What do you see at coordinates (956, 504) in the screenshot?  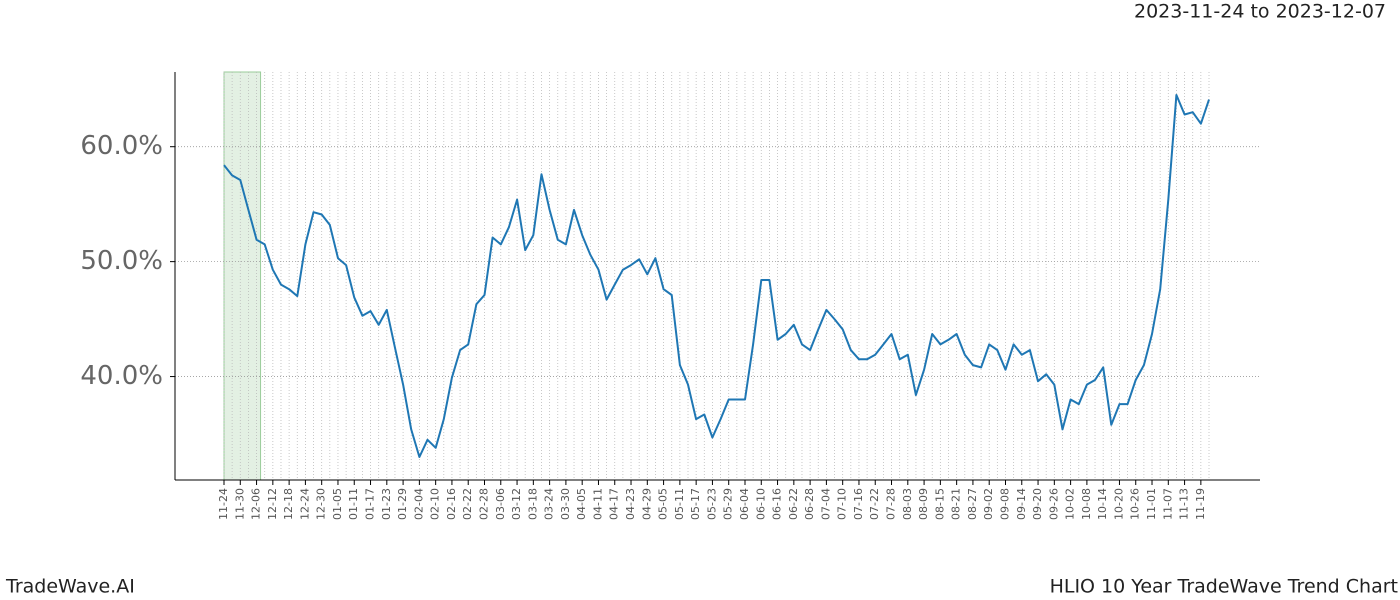 I see `x-tick-label: 08-21` at bounding box center [956, 504].